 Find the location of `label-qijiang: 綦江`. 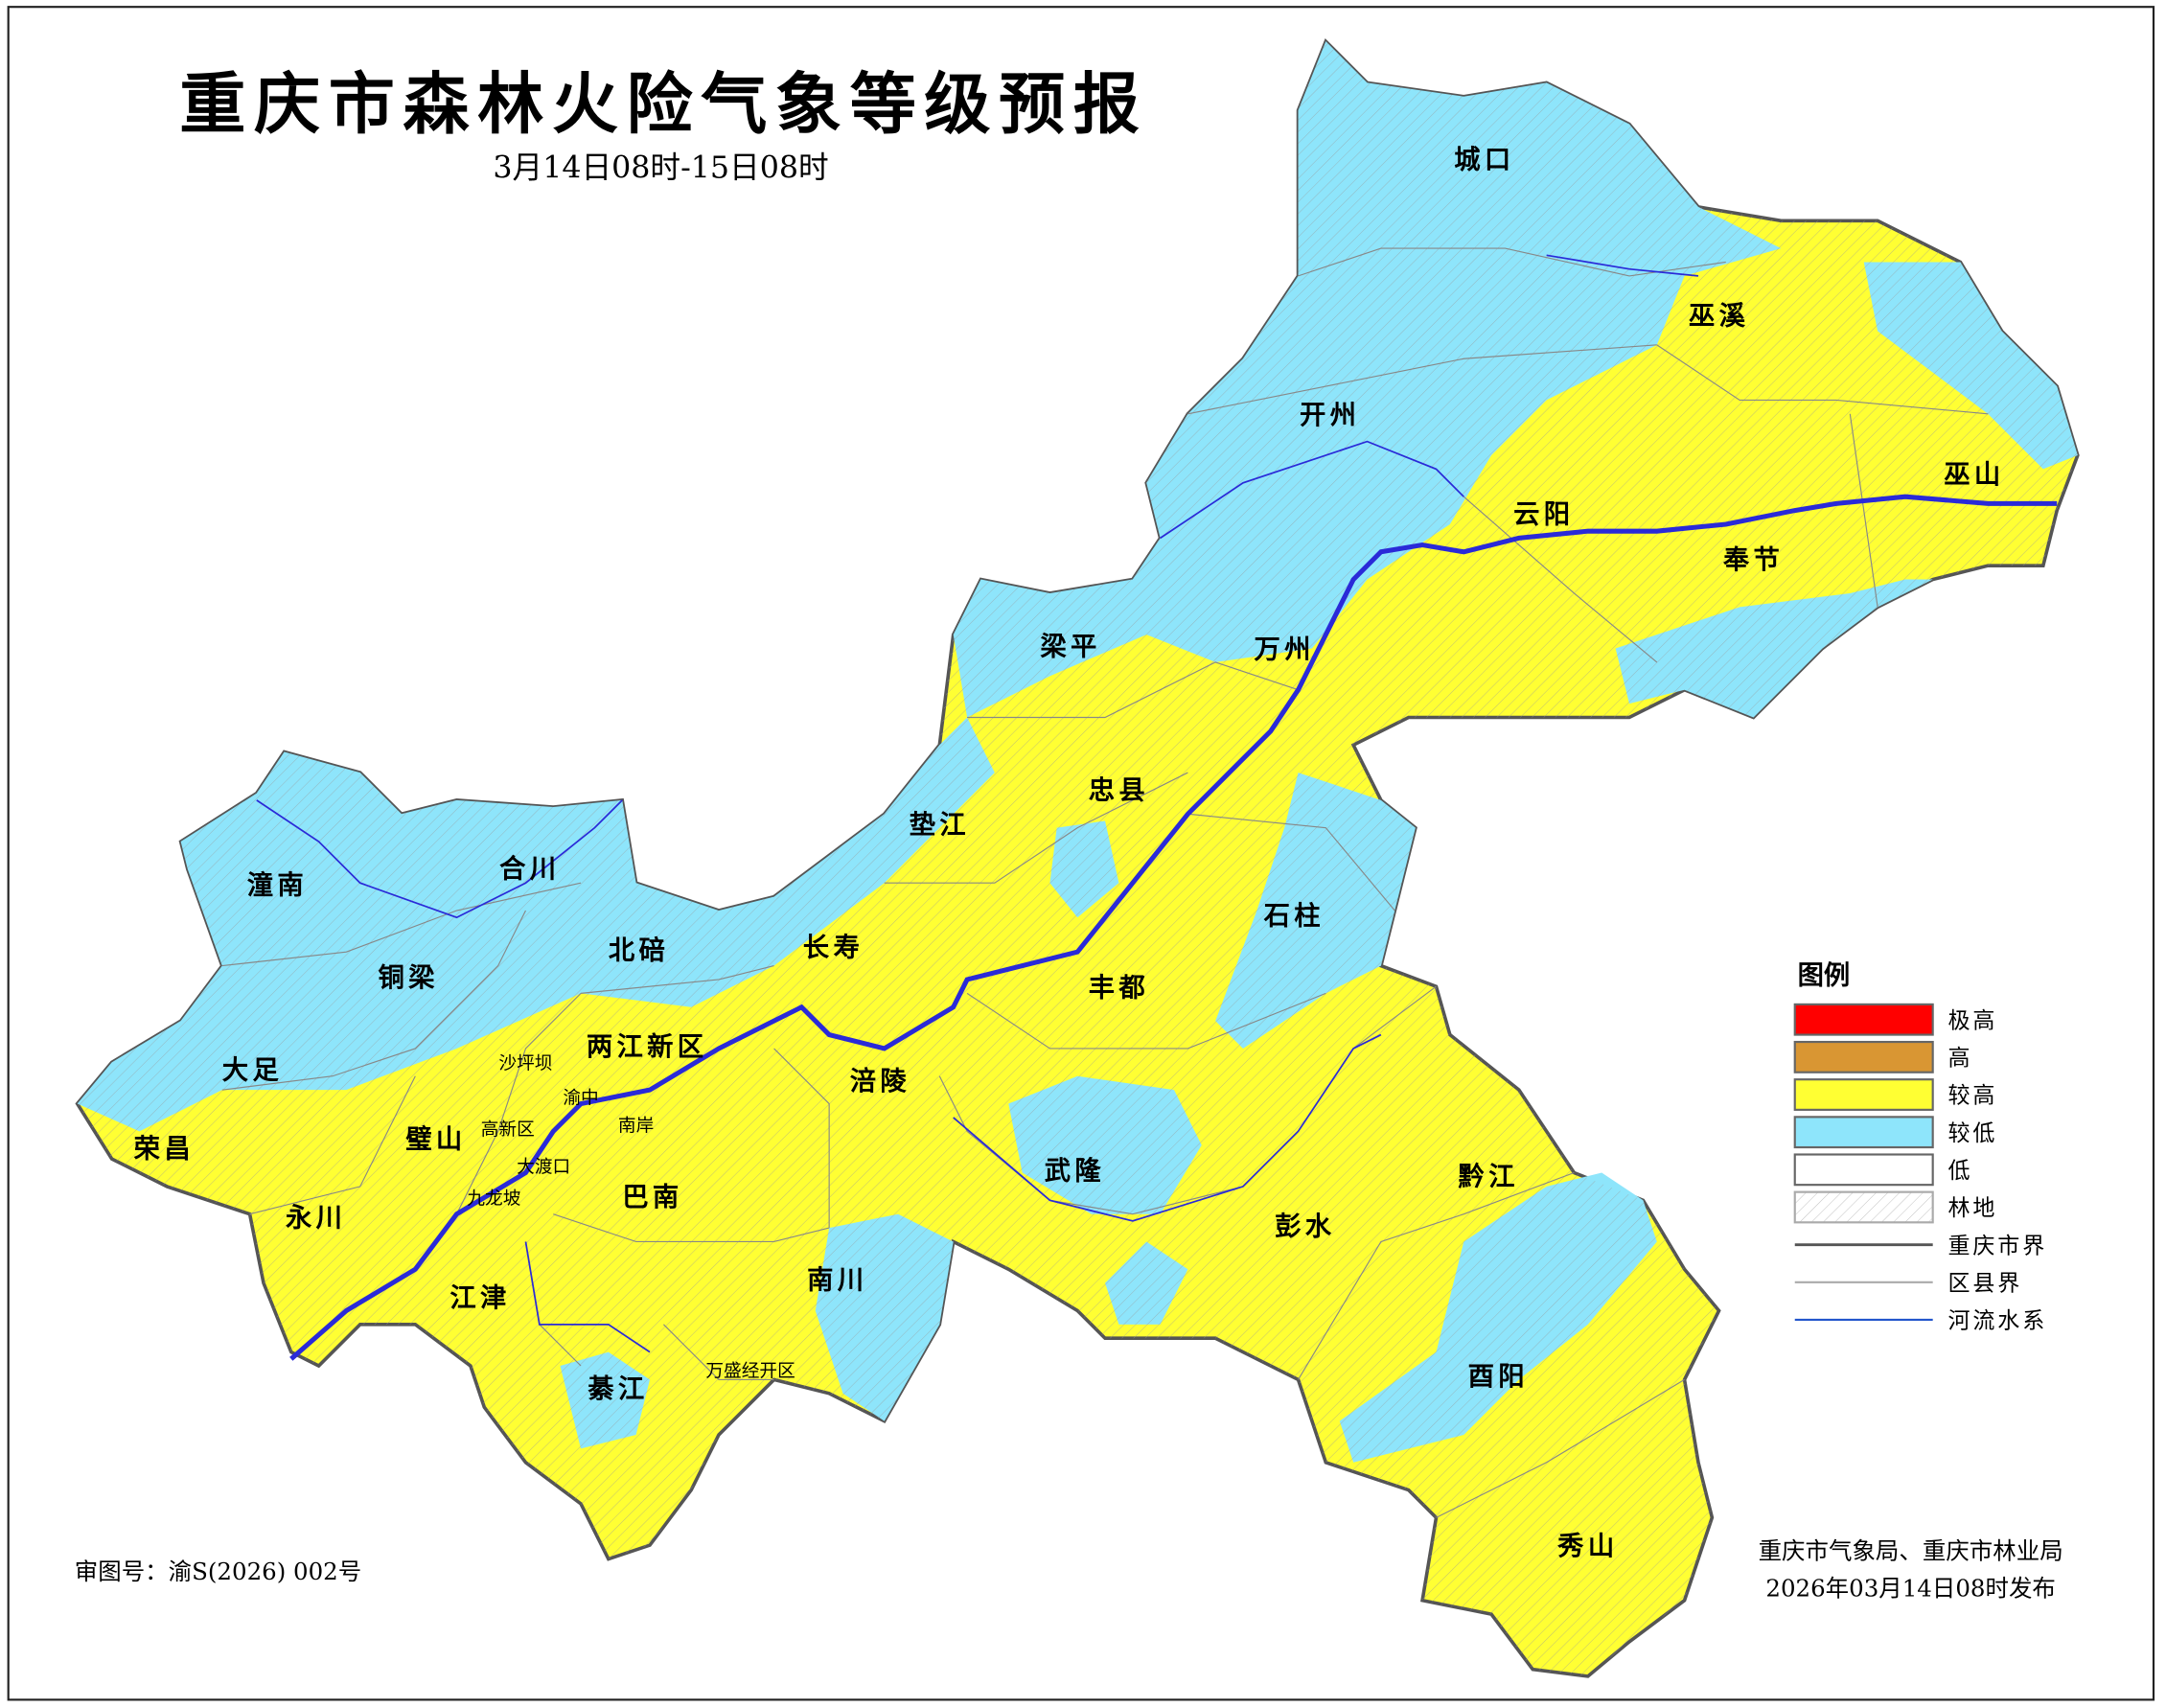

label-qijiang: 綦江 is located at coordinates (618, 1388).